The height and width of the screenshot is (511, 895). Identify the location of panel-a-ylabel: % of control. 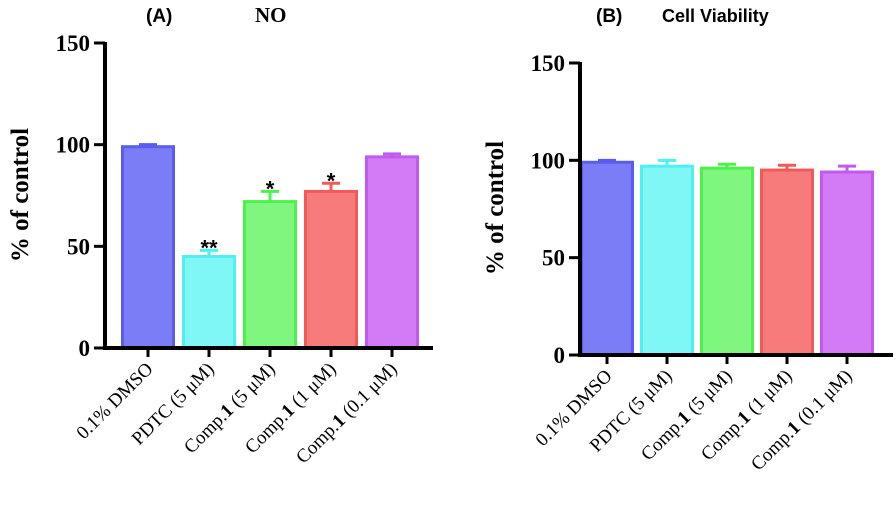
(20, 195).